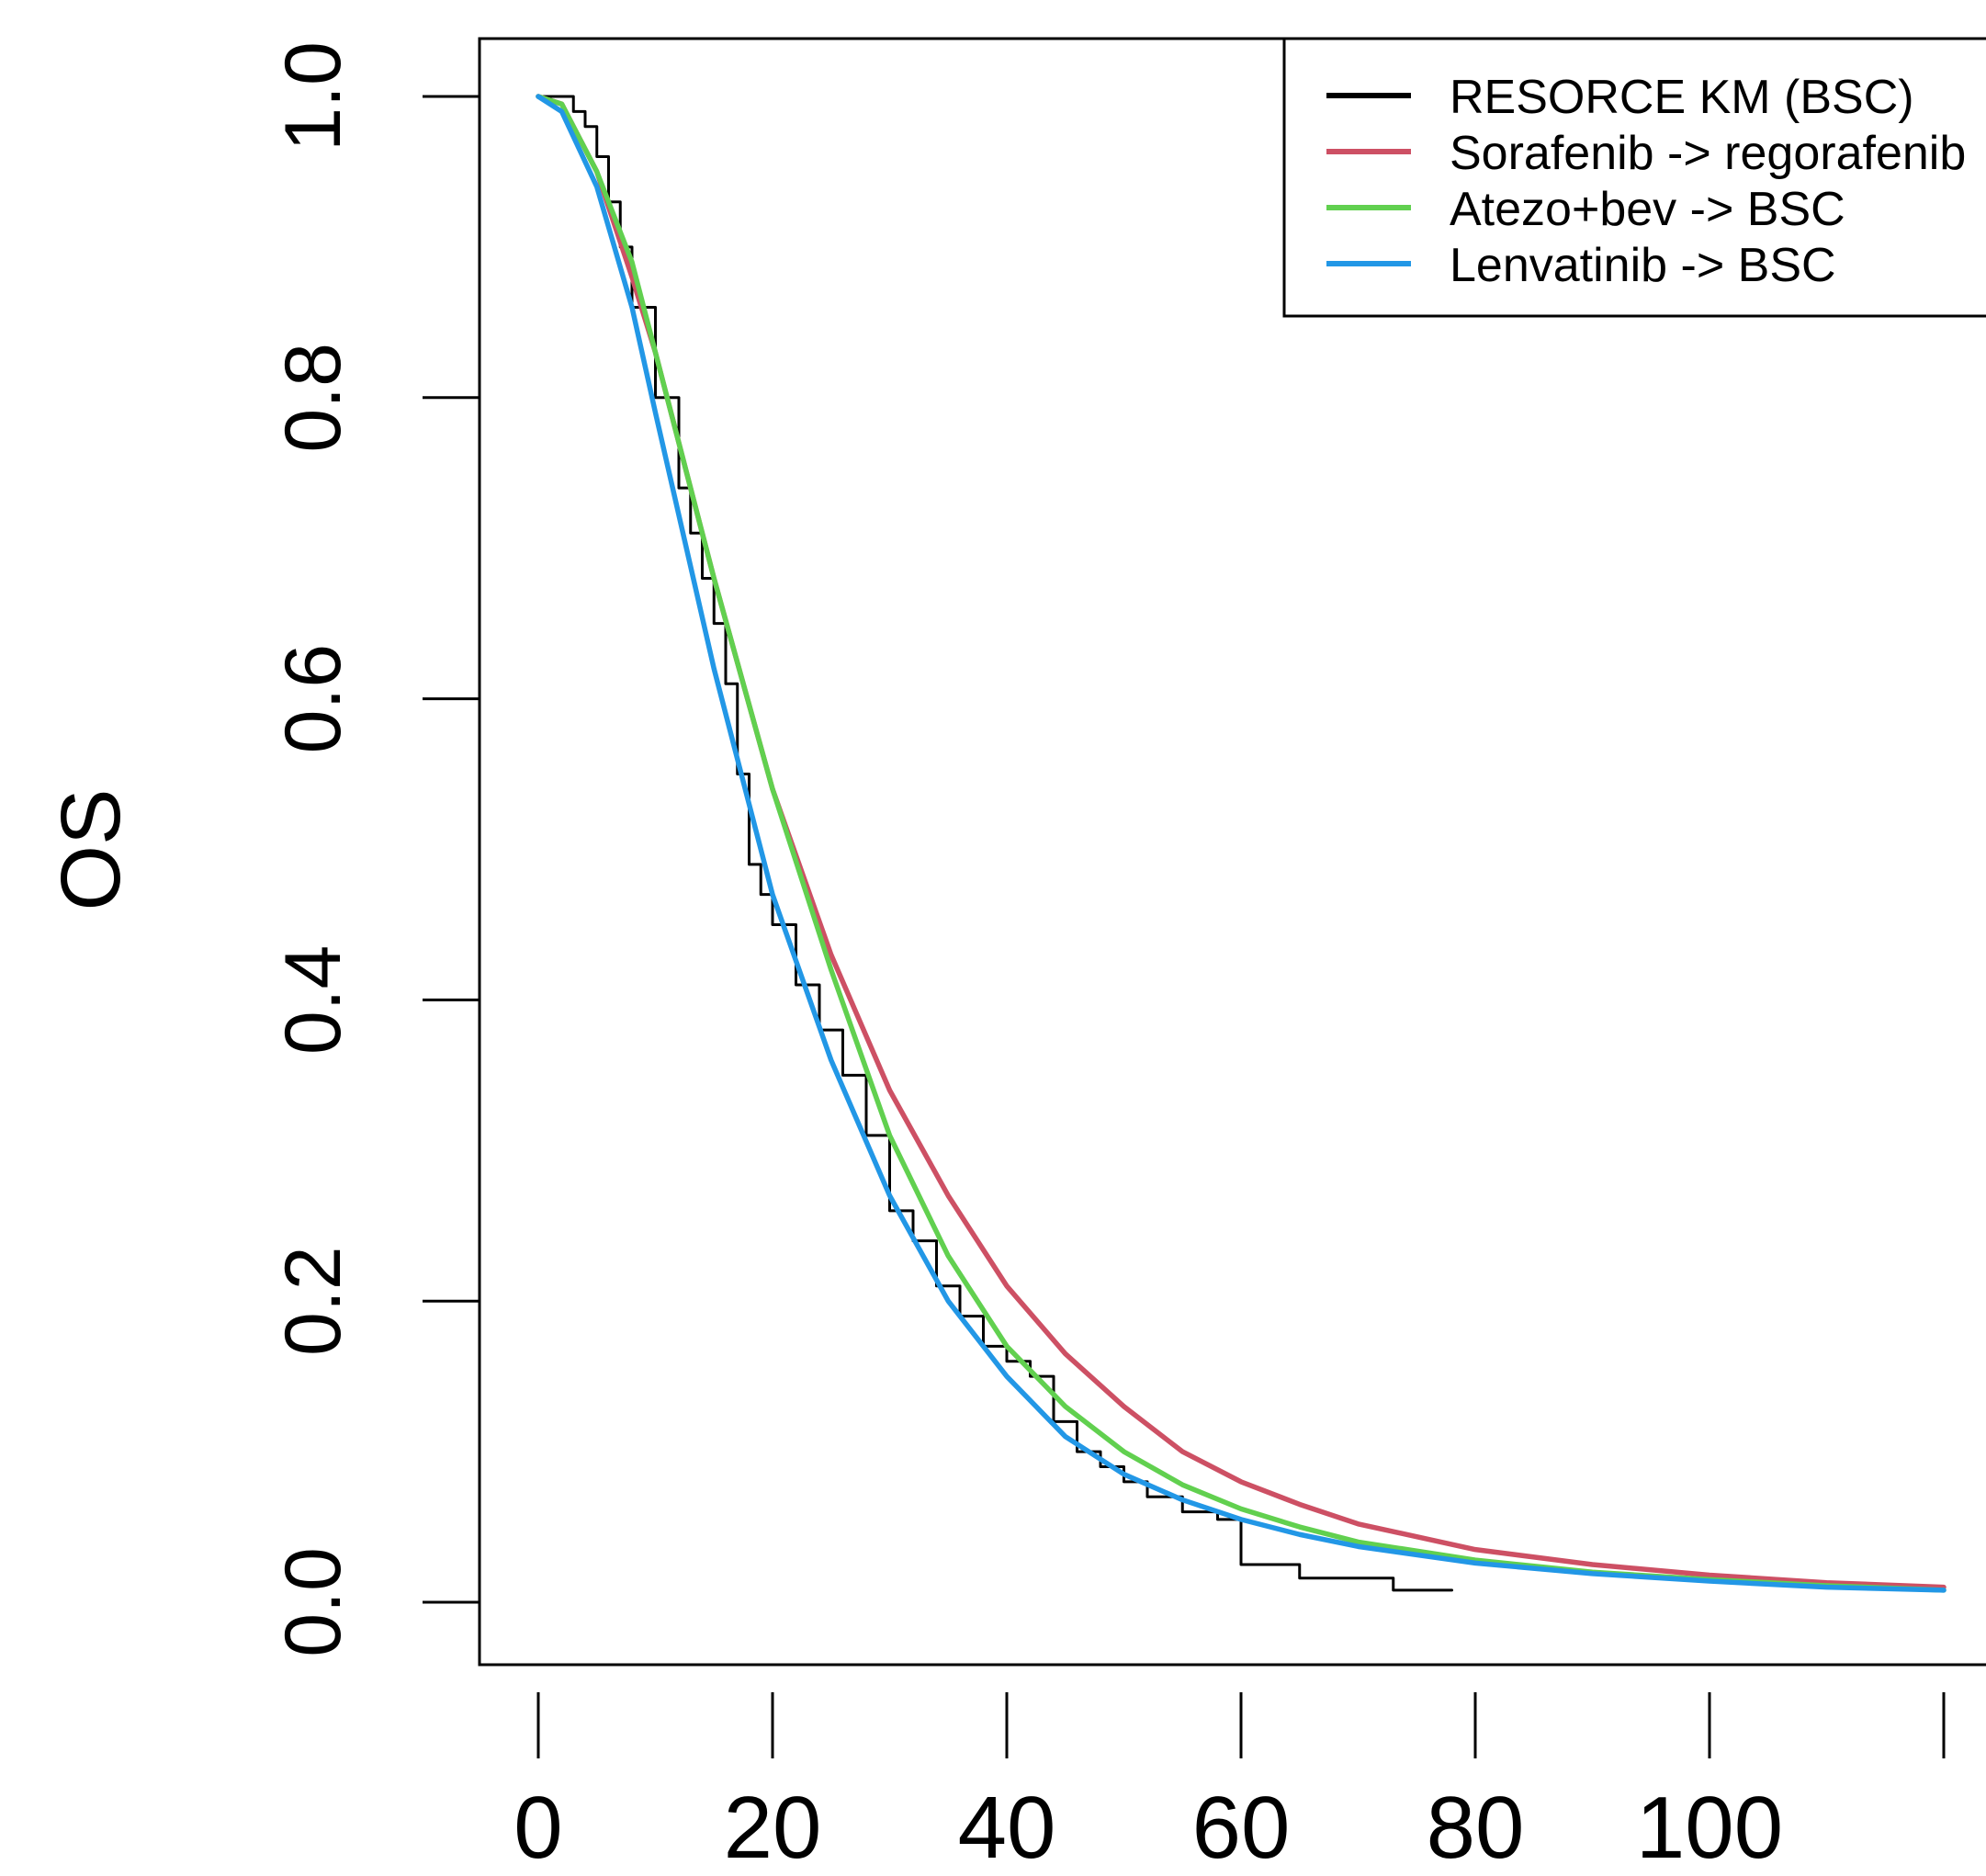 The height and width of the screenshot is (1876, 1986). What do you see at coordinates (1682, 97) in the screenshot?
I see `legend-label: RESORCE KM (BSC)` at bounding box center [1682, 97].